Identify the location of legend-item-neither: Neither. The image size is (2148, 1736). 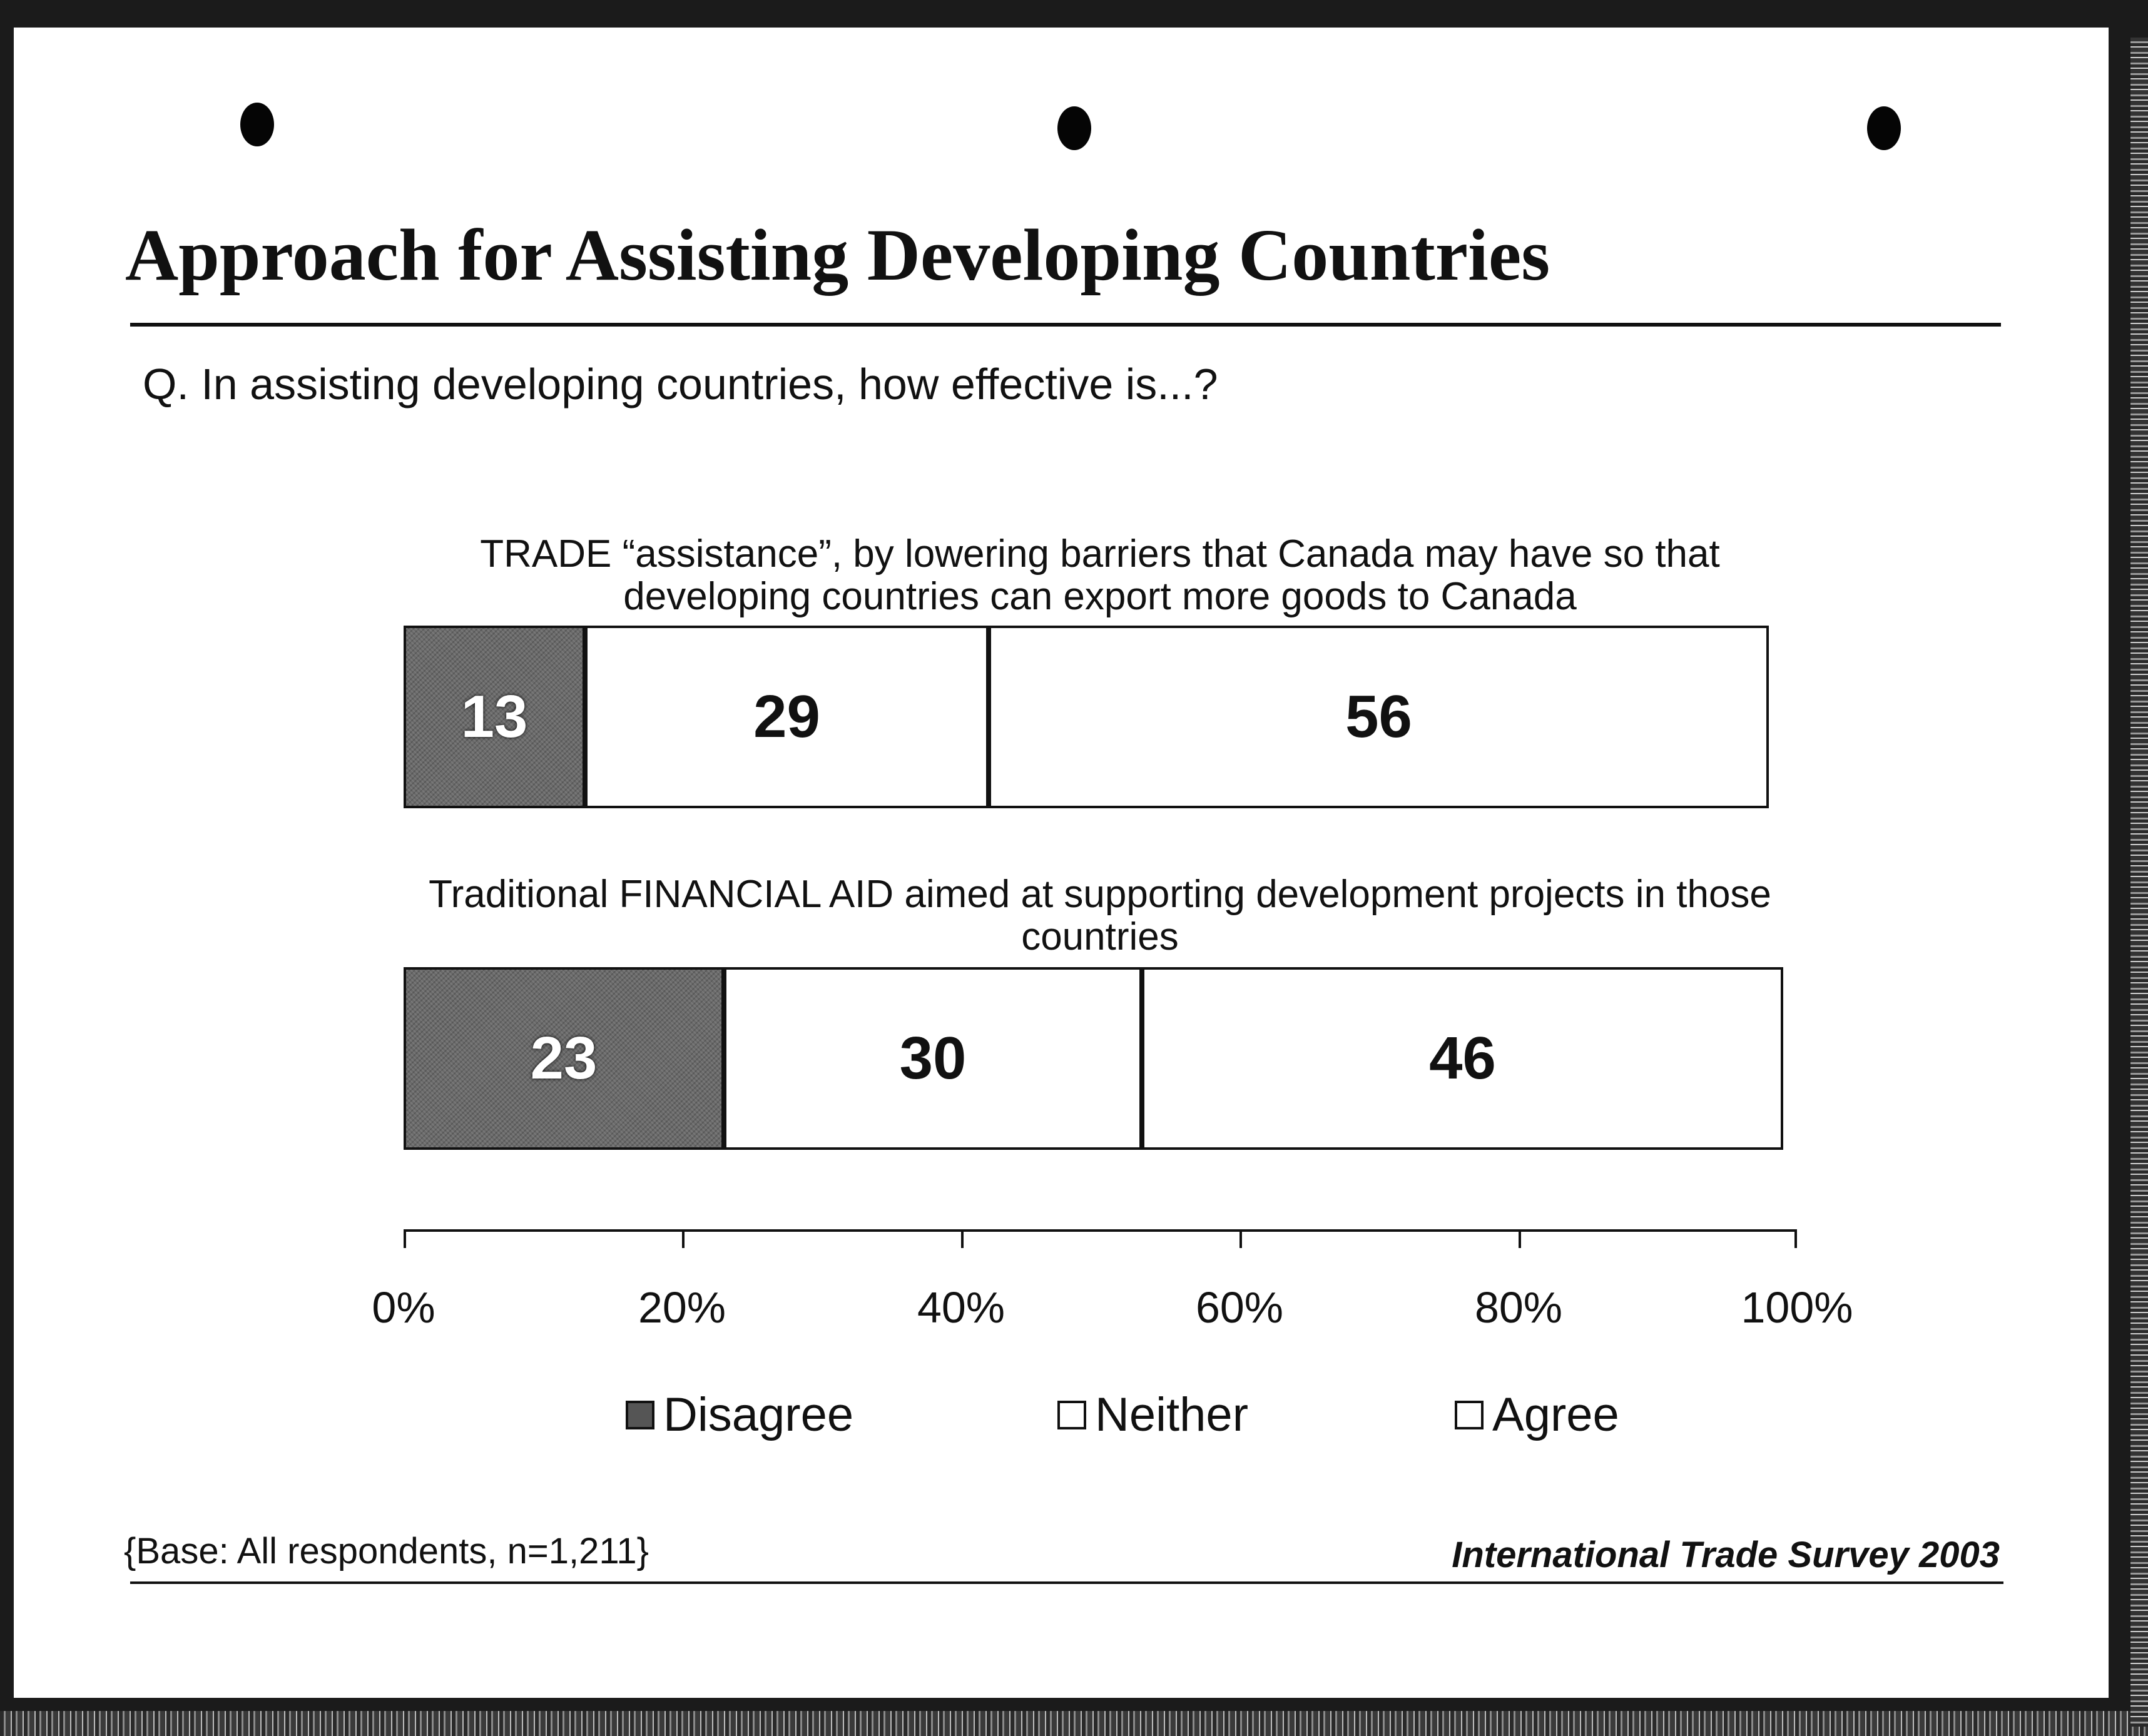
(1152, 1415).